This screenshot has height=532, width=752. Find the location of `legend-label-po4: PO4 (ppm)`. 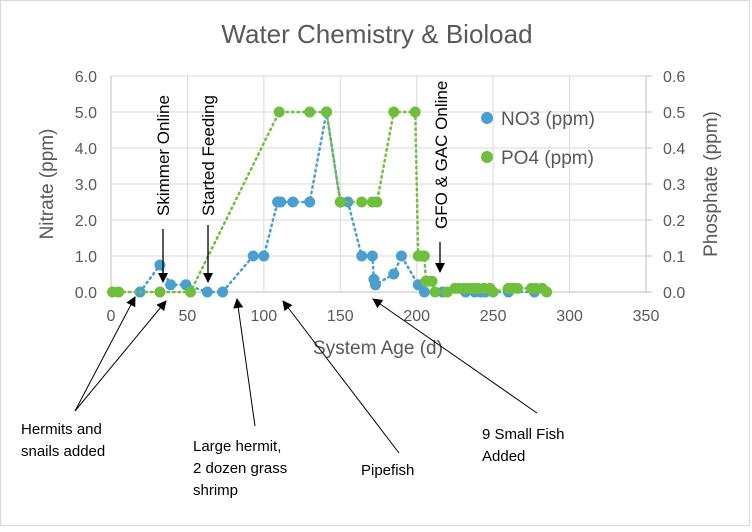

legend-label-po4: PO4 (ppm) is located at coordinates (547, 158).